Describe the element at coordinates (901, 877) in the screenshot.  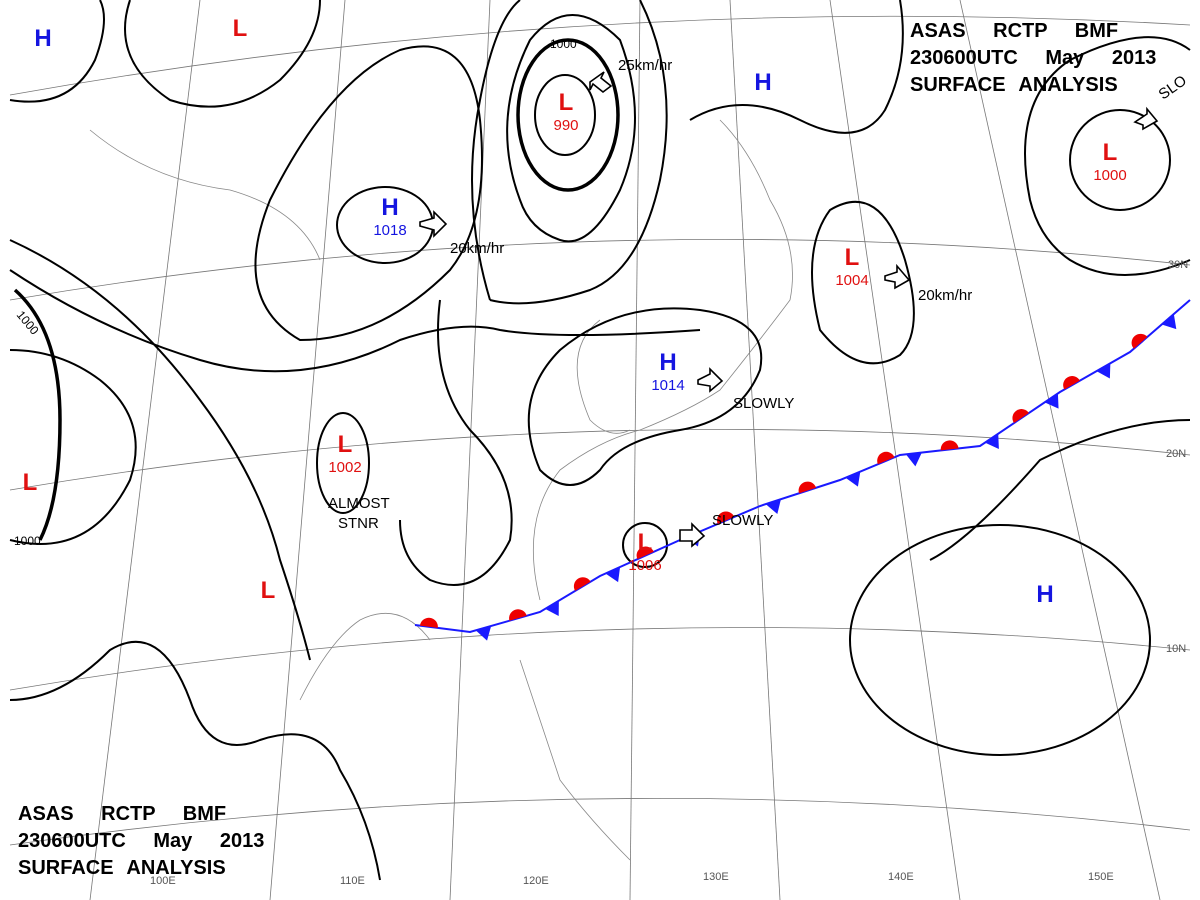
I see `longitude-label: 140E` at that location.